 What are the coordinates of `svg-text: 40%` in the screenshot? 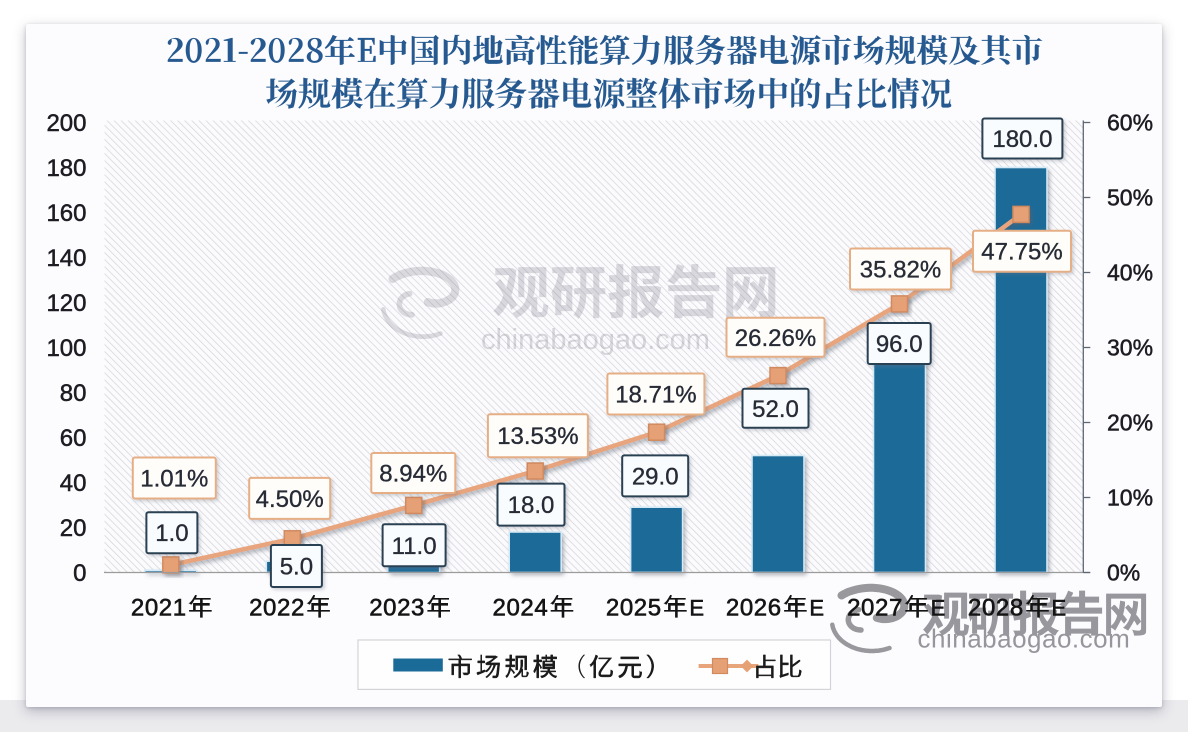 It's located at (1130, 273).